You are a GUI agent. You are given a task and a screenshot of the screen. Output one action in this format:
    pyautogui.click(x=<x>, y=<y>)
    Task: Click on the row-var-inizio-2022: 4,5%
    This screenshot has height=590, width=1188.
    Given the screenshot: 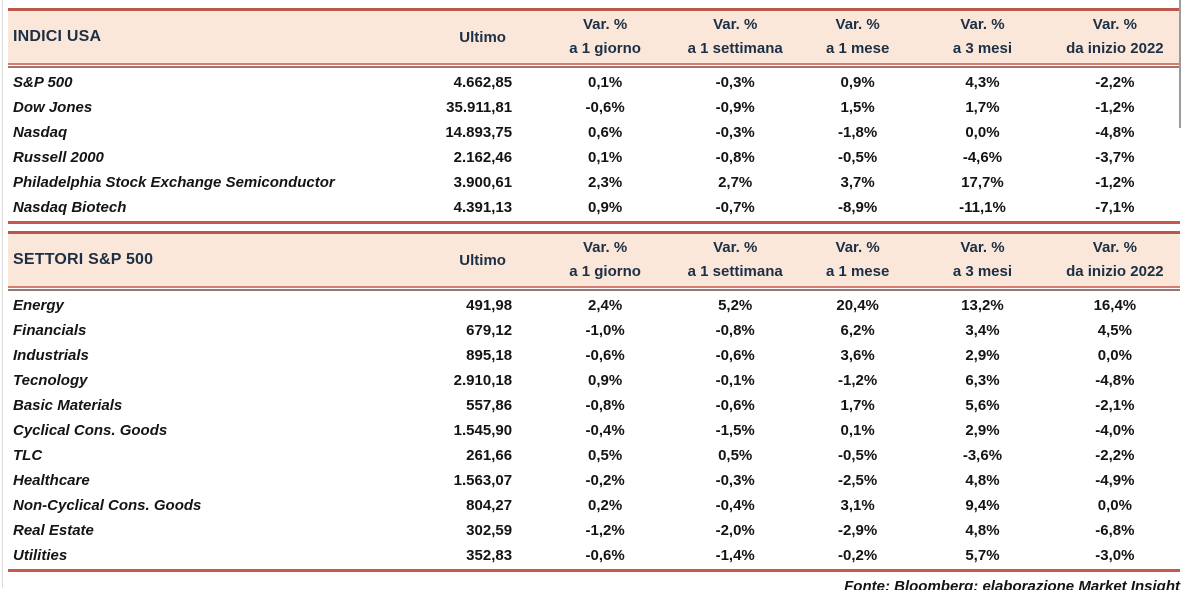 What is the action you would take?
    pyautogui.click(x=1114, y=330)
    